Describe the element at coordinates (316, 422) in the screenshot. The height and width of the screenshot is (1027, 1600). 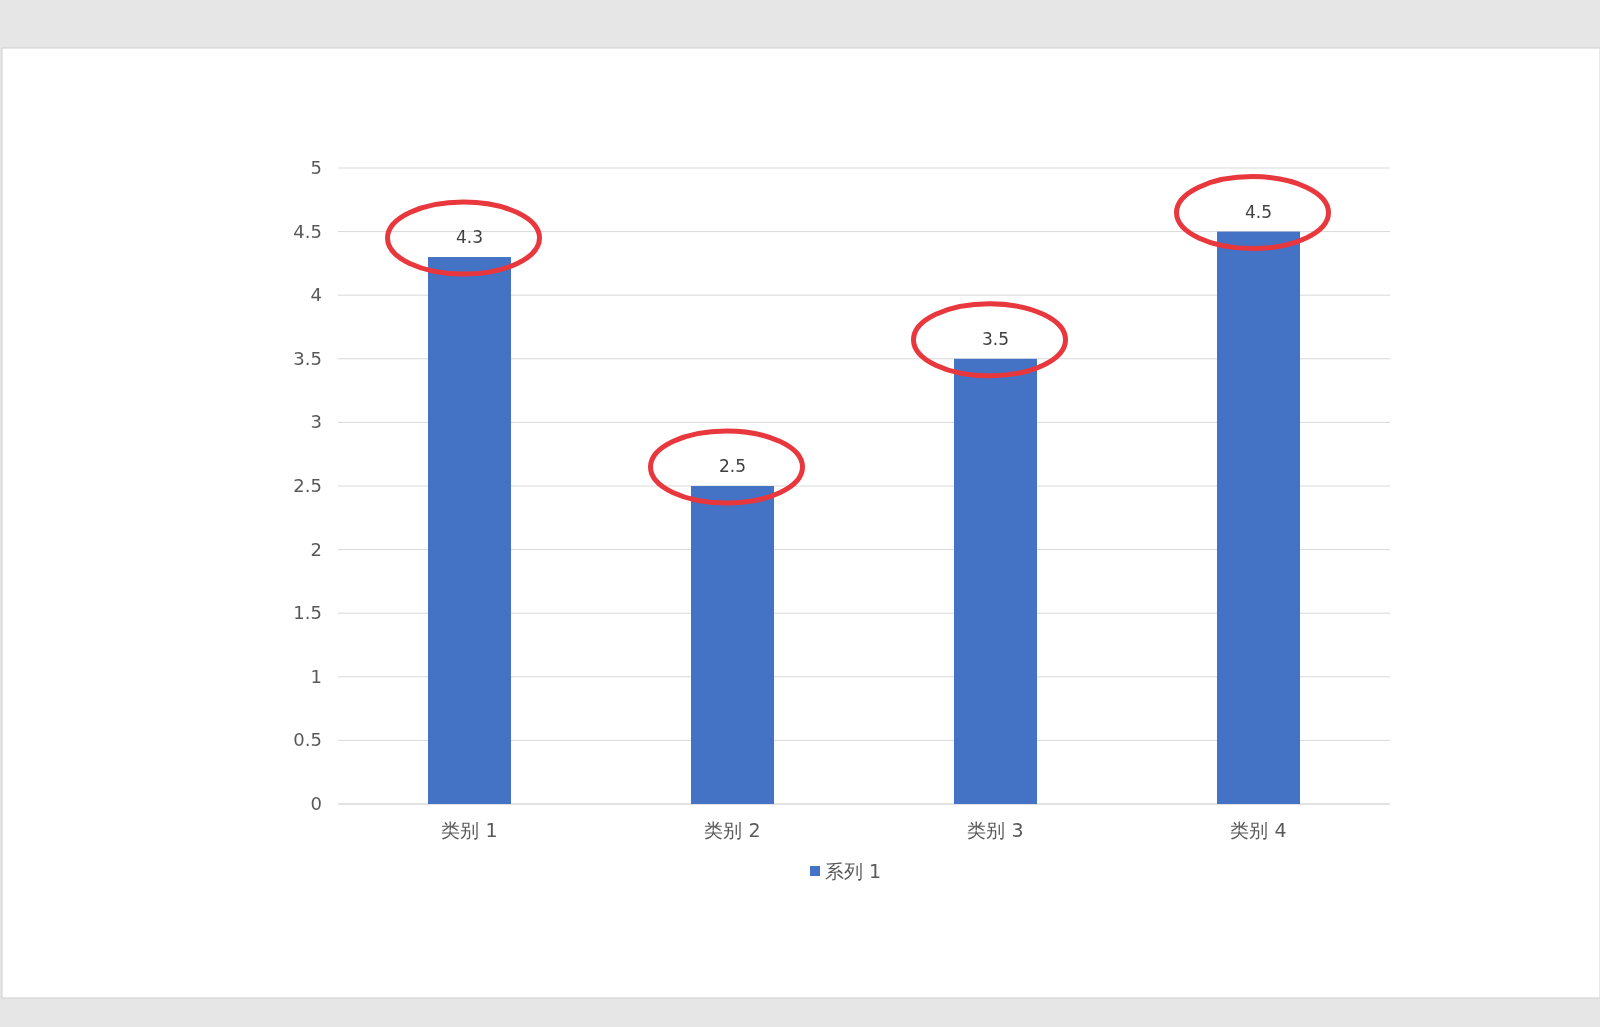
I see `y-tick-label: 3` at that location.